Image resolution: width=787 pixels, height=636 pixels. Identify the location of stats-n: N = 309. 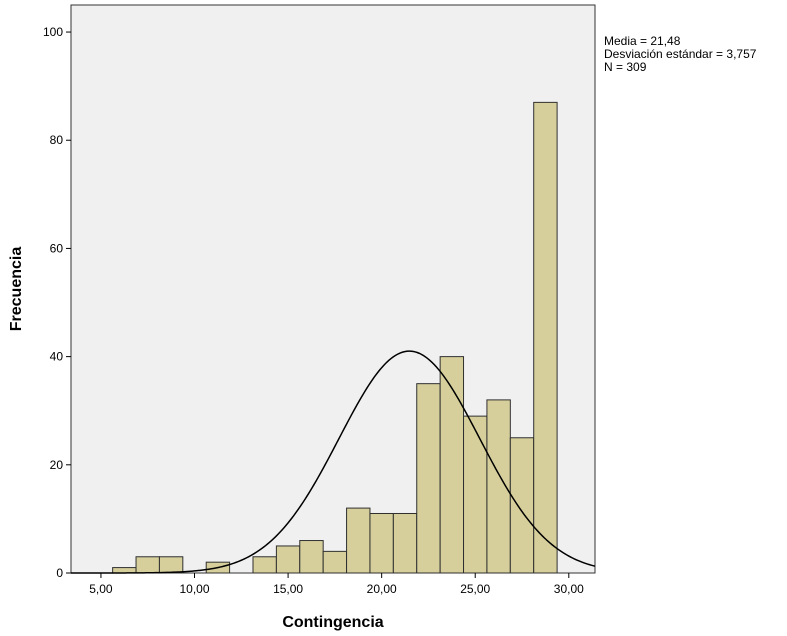
(625, 67).